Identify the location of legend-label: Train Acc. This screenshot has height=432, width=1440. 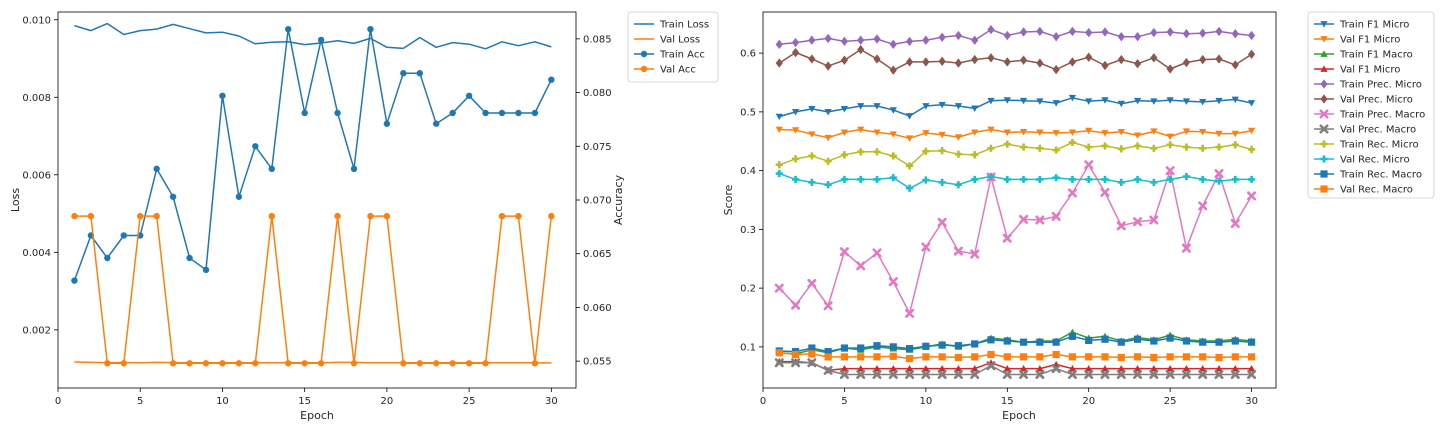
(682, 55).